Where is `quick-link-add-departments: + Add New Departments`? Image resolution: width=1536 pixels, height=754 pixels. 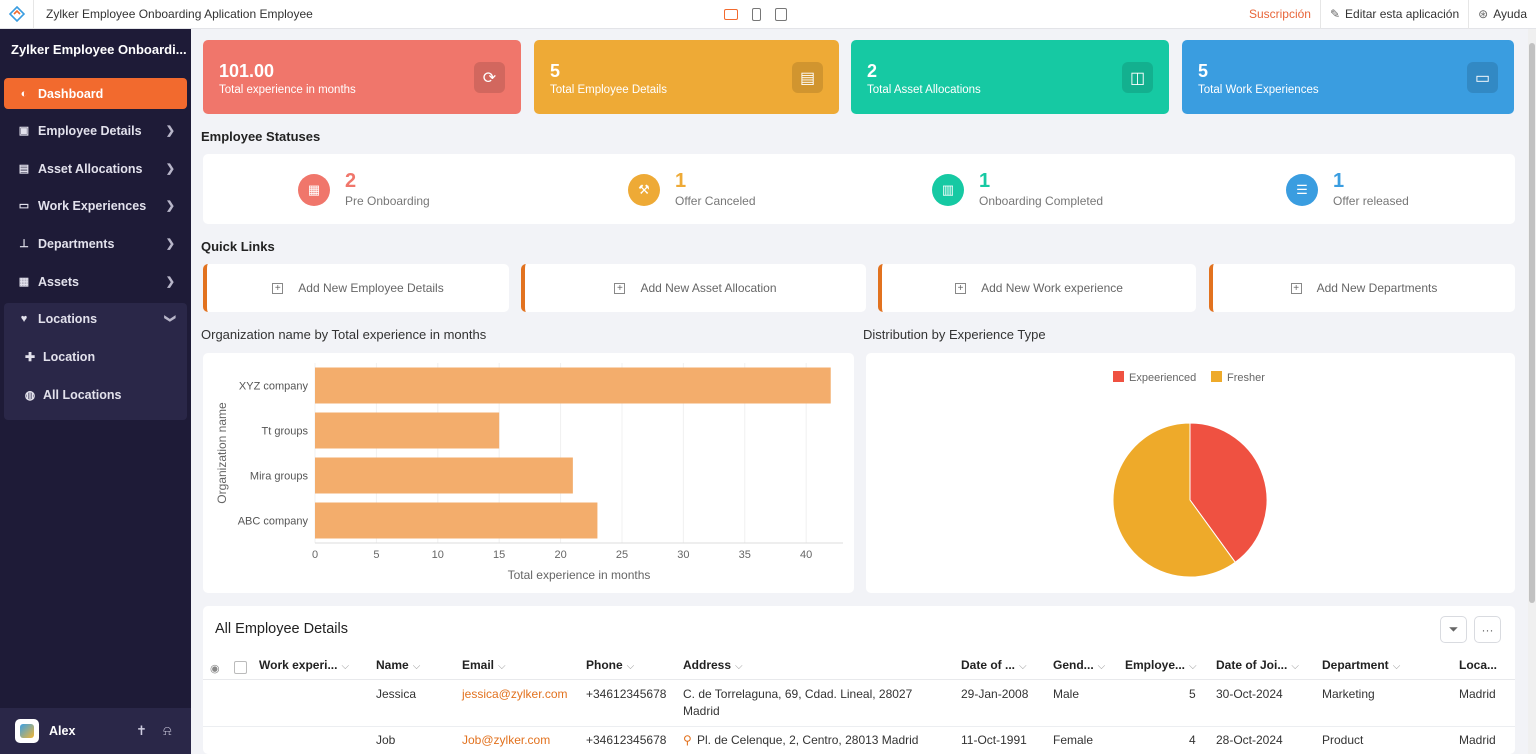
quick-link-add-departments: + Add New Departments is located at coordinates (1362, 288).